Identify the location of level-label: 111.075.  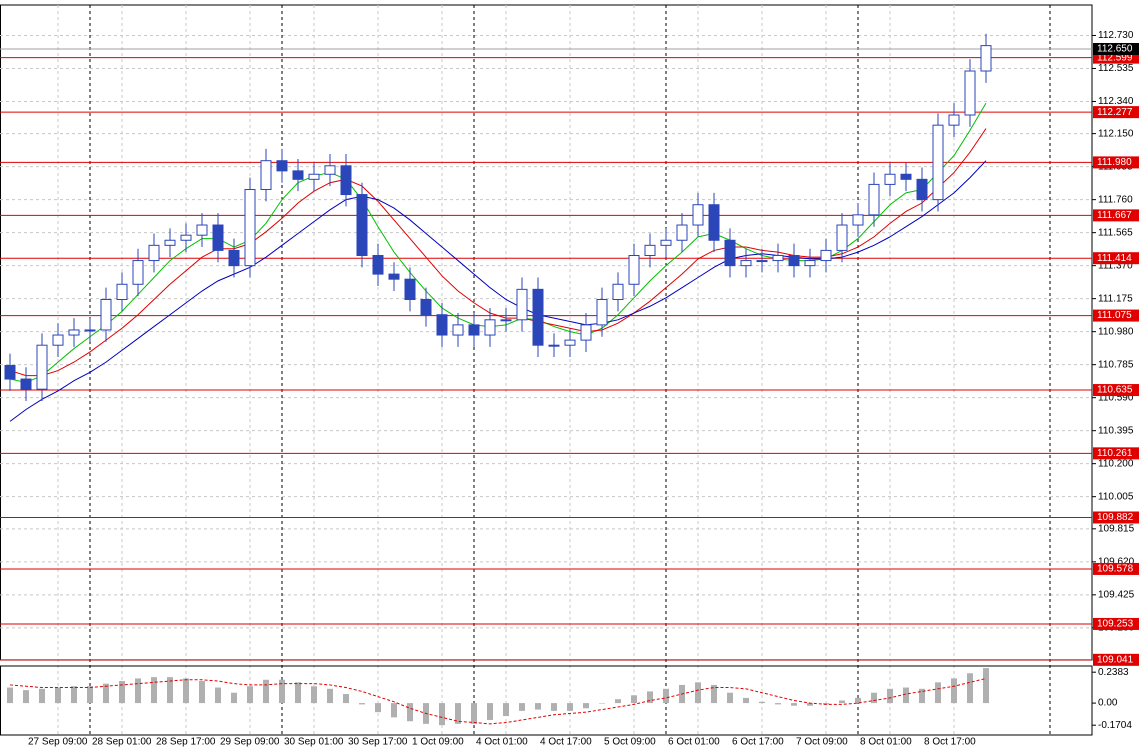
(1114, 315).